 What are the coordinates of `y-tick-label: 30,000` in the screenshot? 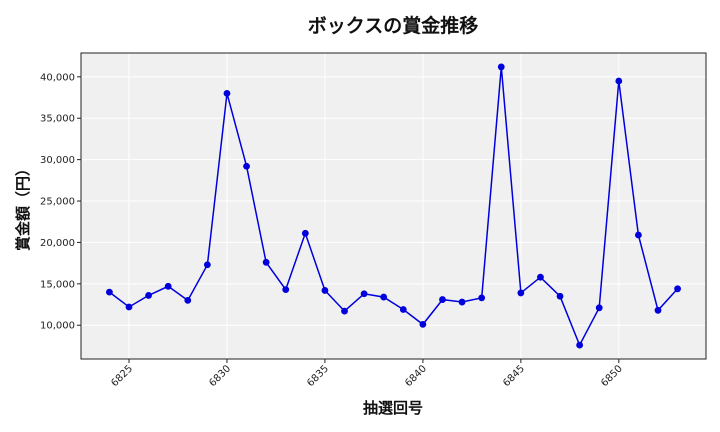 It's located at (57, 160).